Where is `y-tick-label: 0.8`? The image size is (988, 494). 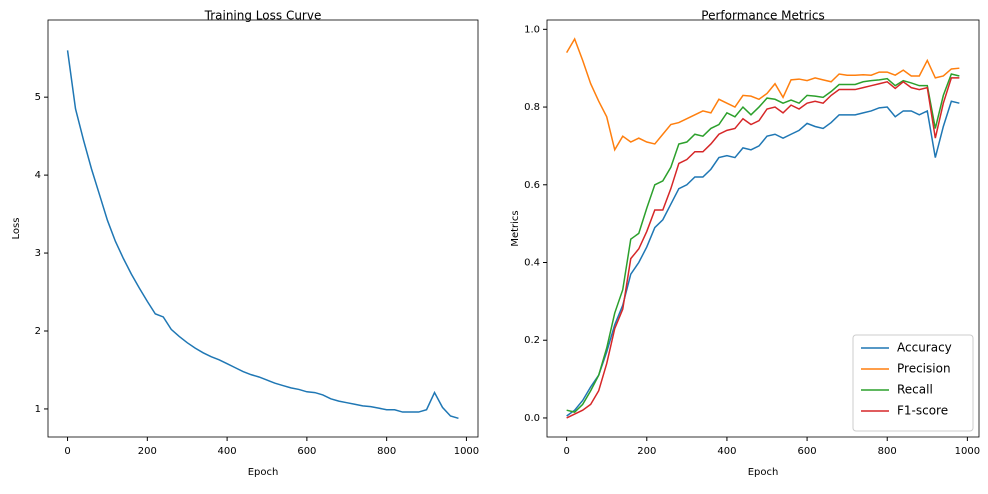 y-tick-label: 0.8 is located at coordinates (532, 107).